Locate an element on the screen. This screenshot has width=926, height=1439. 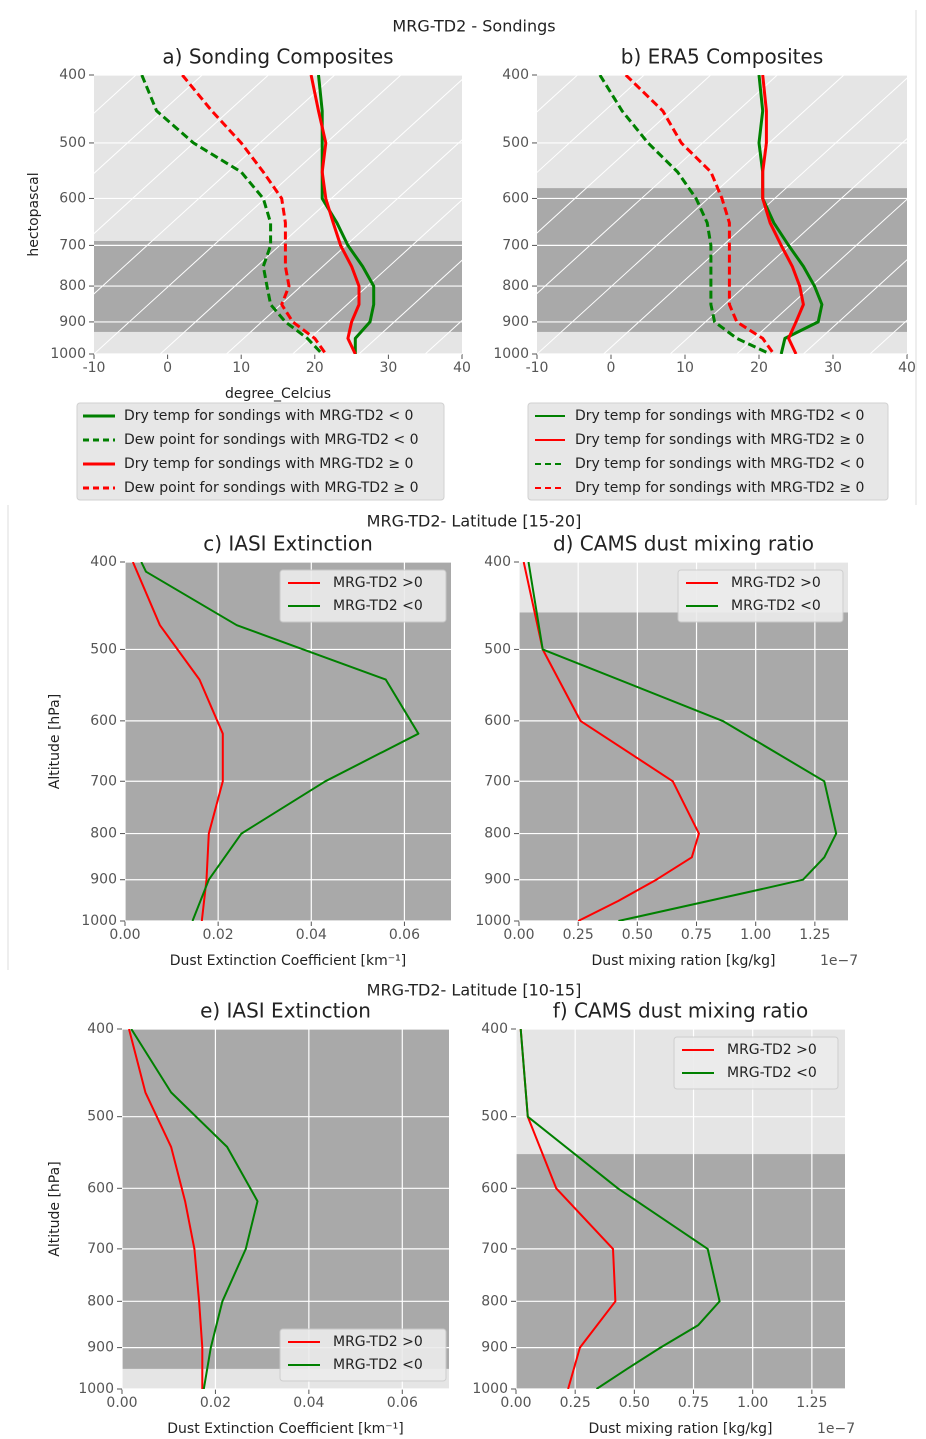
legend-label: Dry temp for sondings with MRG-TD2 ≥ 0 is located at coordinates (719, 488).